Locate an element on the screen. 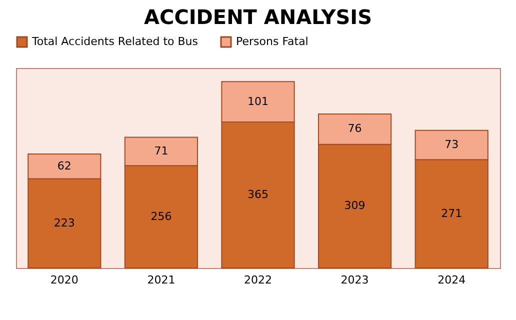 This screenshot has width=516, height=320. x-tick-label: 2024 is located at coordinates (452, 280).